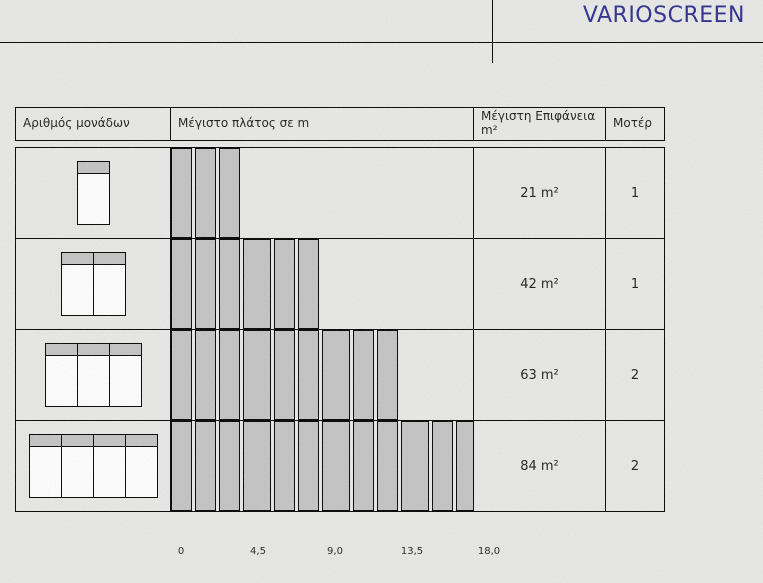 The image size is (763, 583). I want to click on surface-value: 21 m², so click(539, 193).